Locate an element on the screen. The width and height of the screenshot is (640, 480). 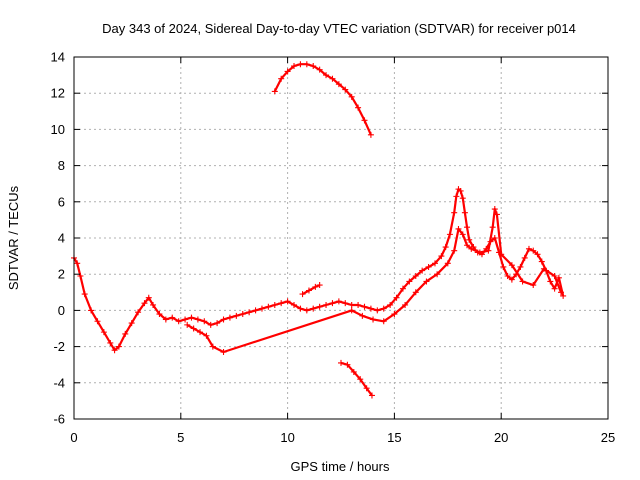
y-tick-label: 8 is located at coordinates (61, 165).